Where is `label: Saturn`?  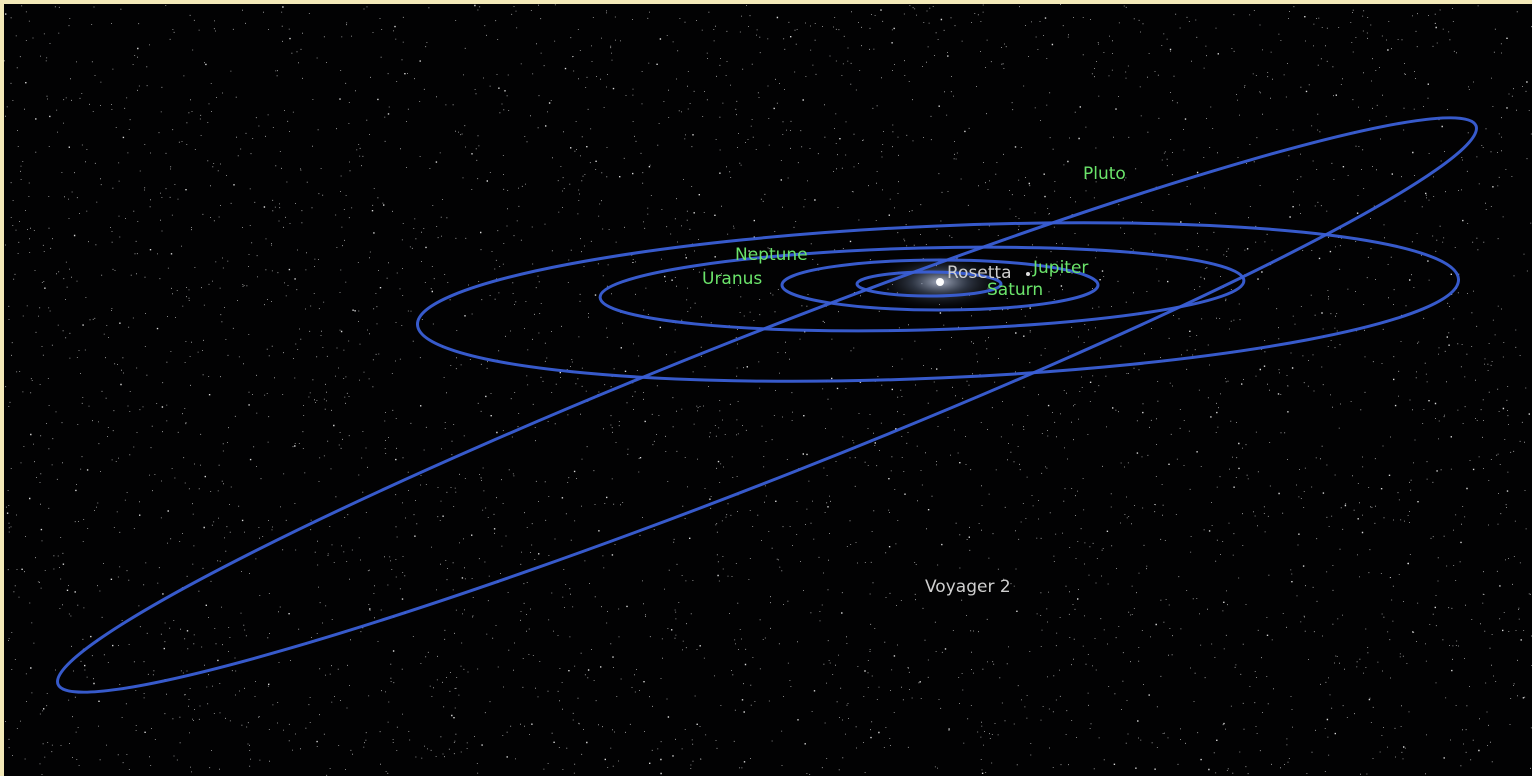
label: Saturn is located at coordinates (1015, 290).